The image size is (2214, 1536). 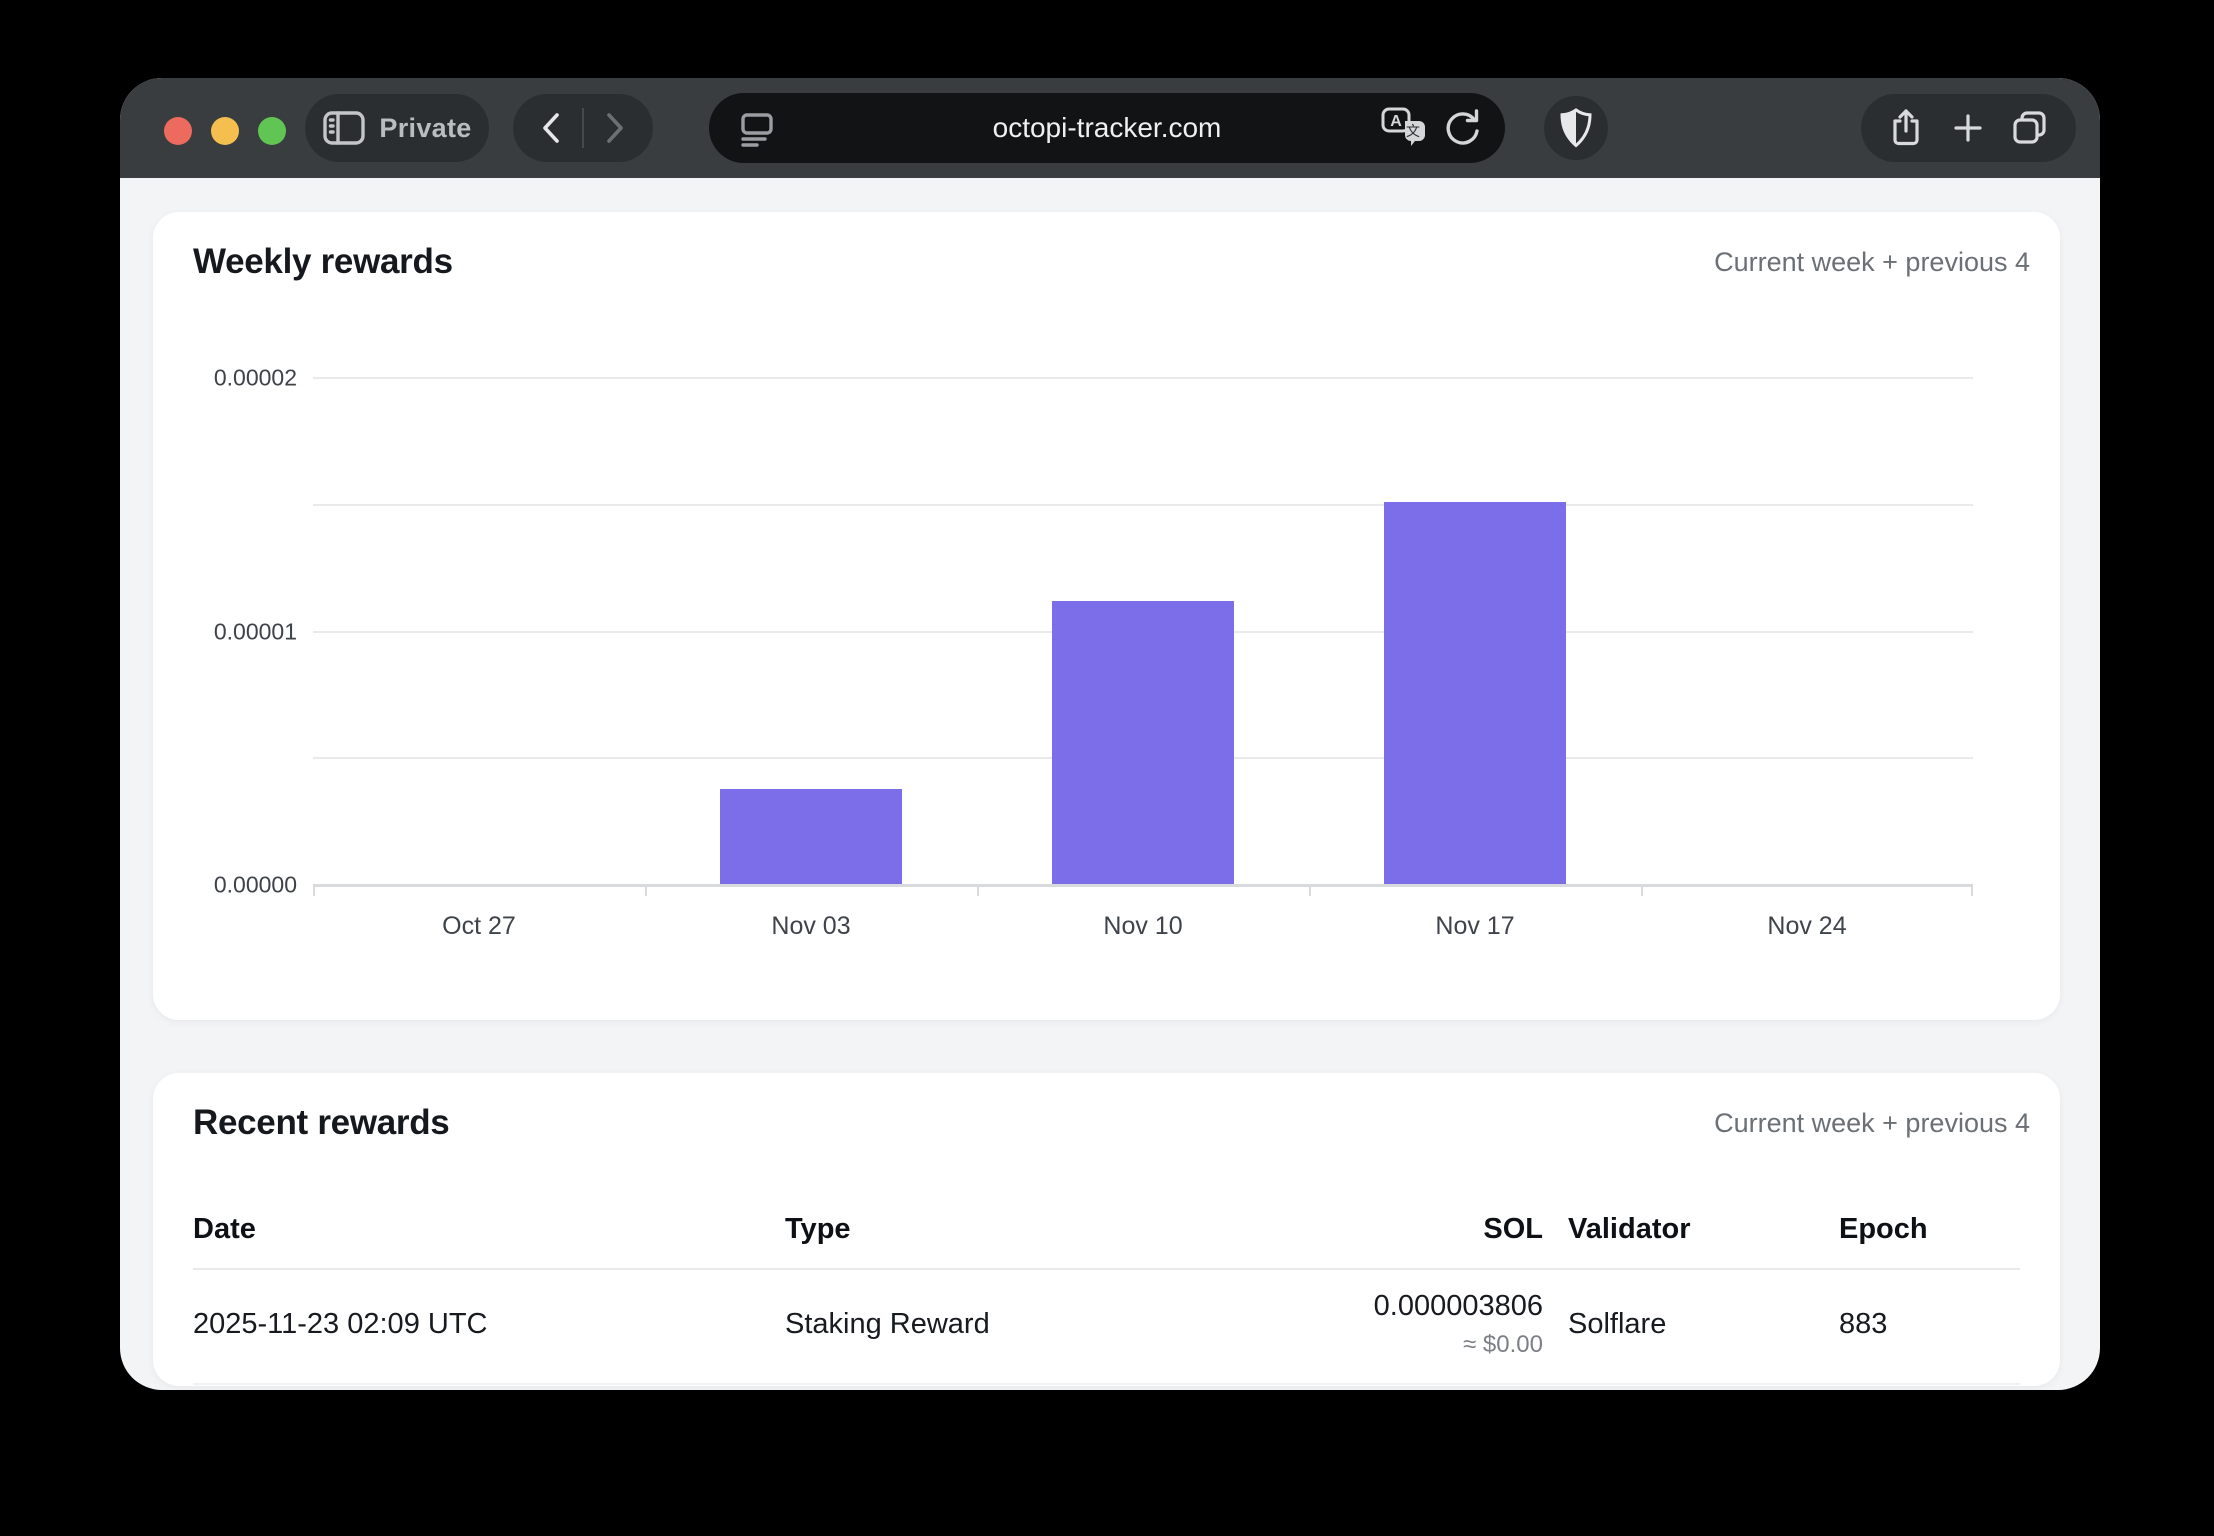 I want to click on header-epoch: Epoch, so click(x=1883, y=1229).